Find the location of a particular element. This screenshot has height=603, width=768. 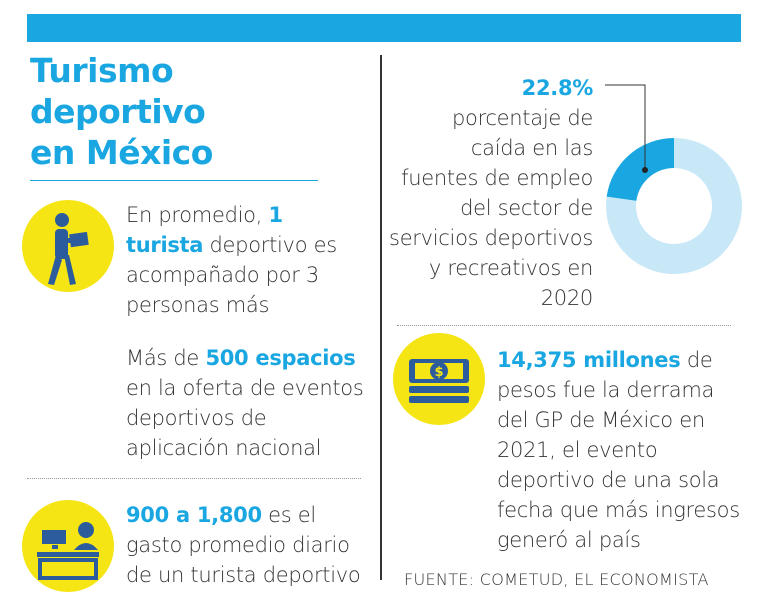

text-line: caída en las is located at coordinates (531, 148).